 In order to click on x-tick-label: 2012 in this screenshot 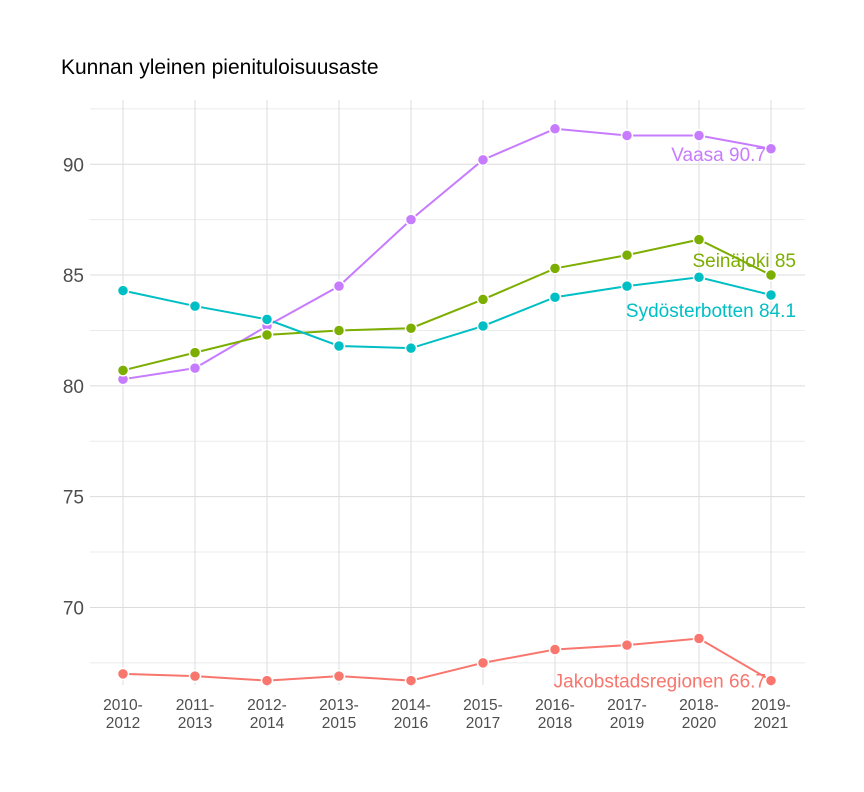, I will do `click(123, 723)`.